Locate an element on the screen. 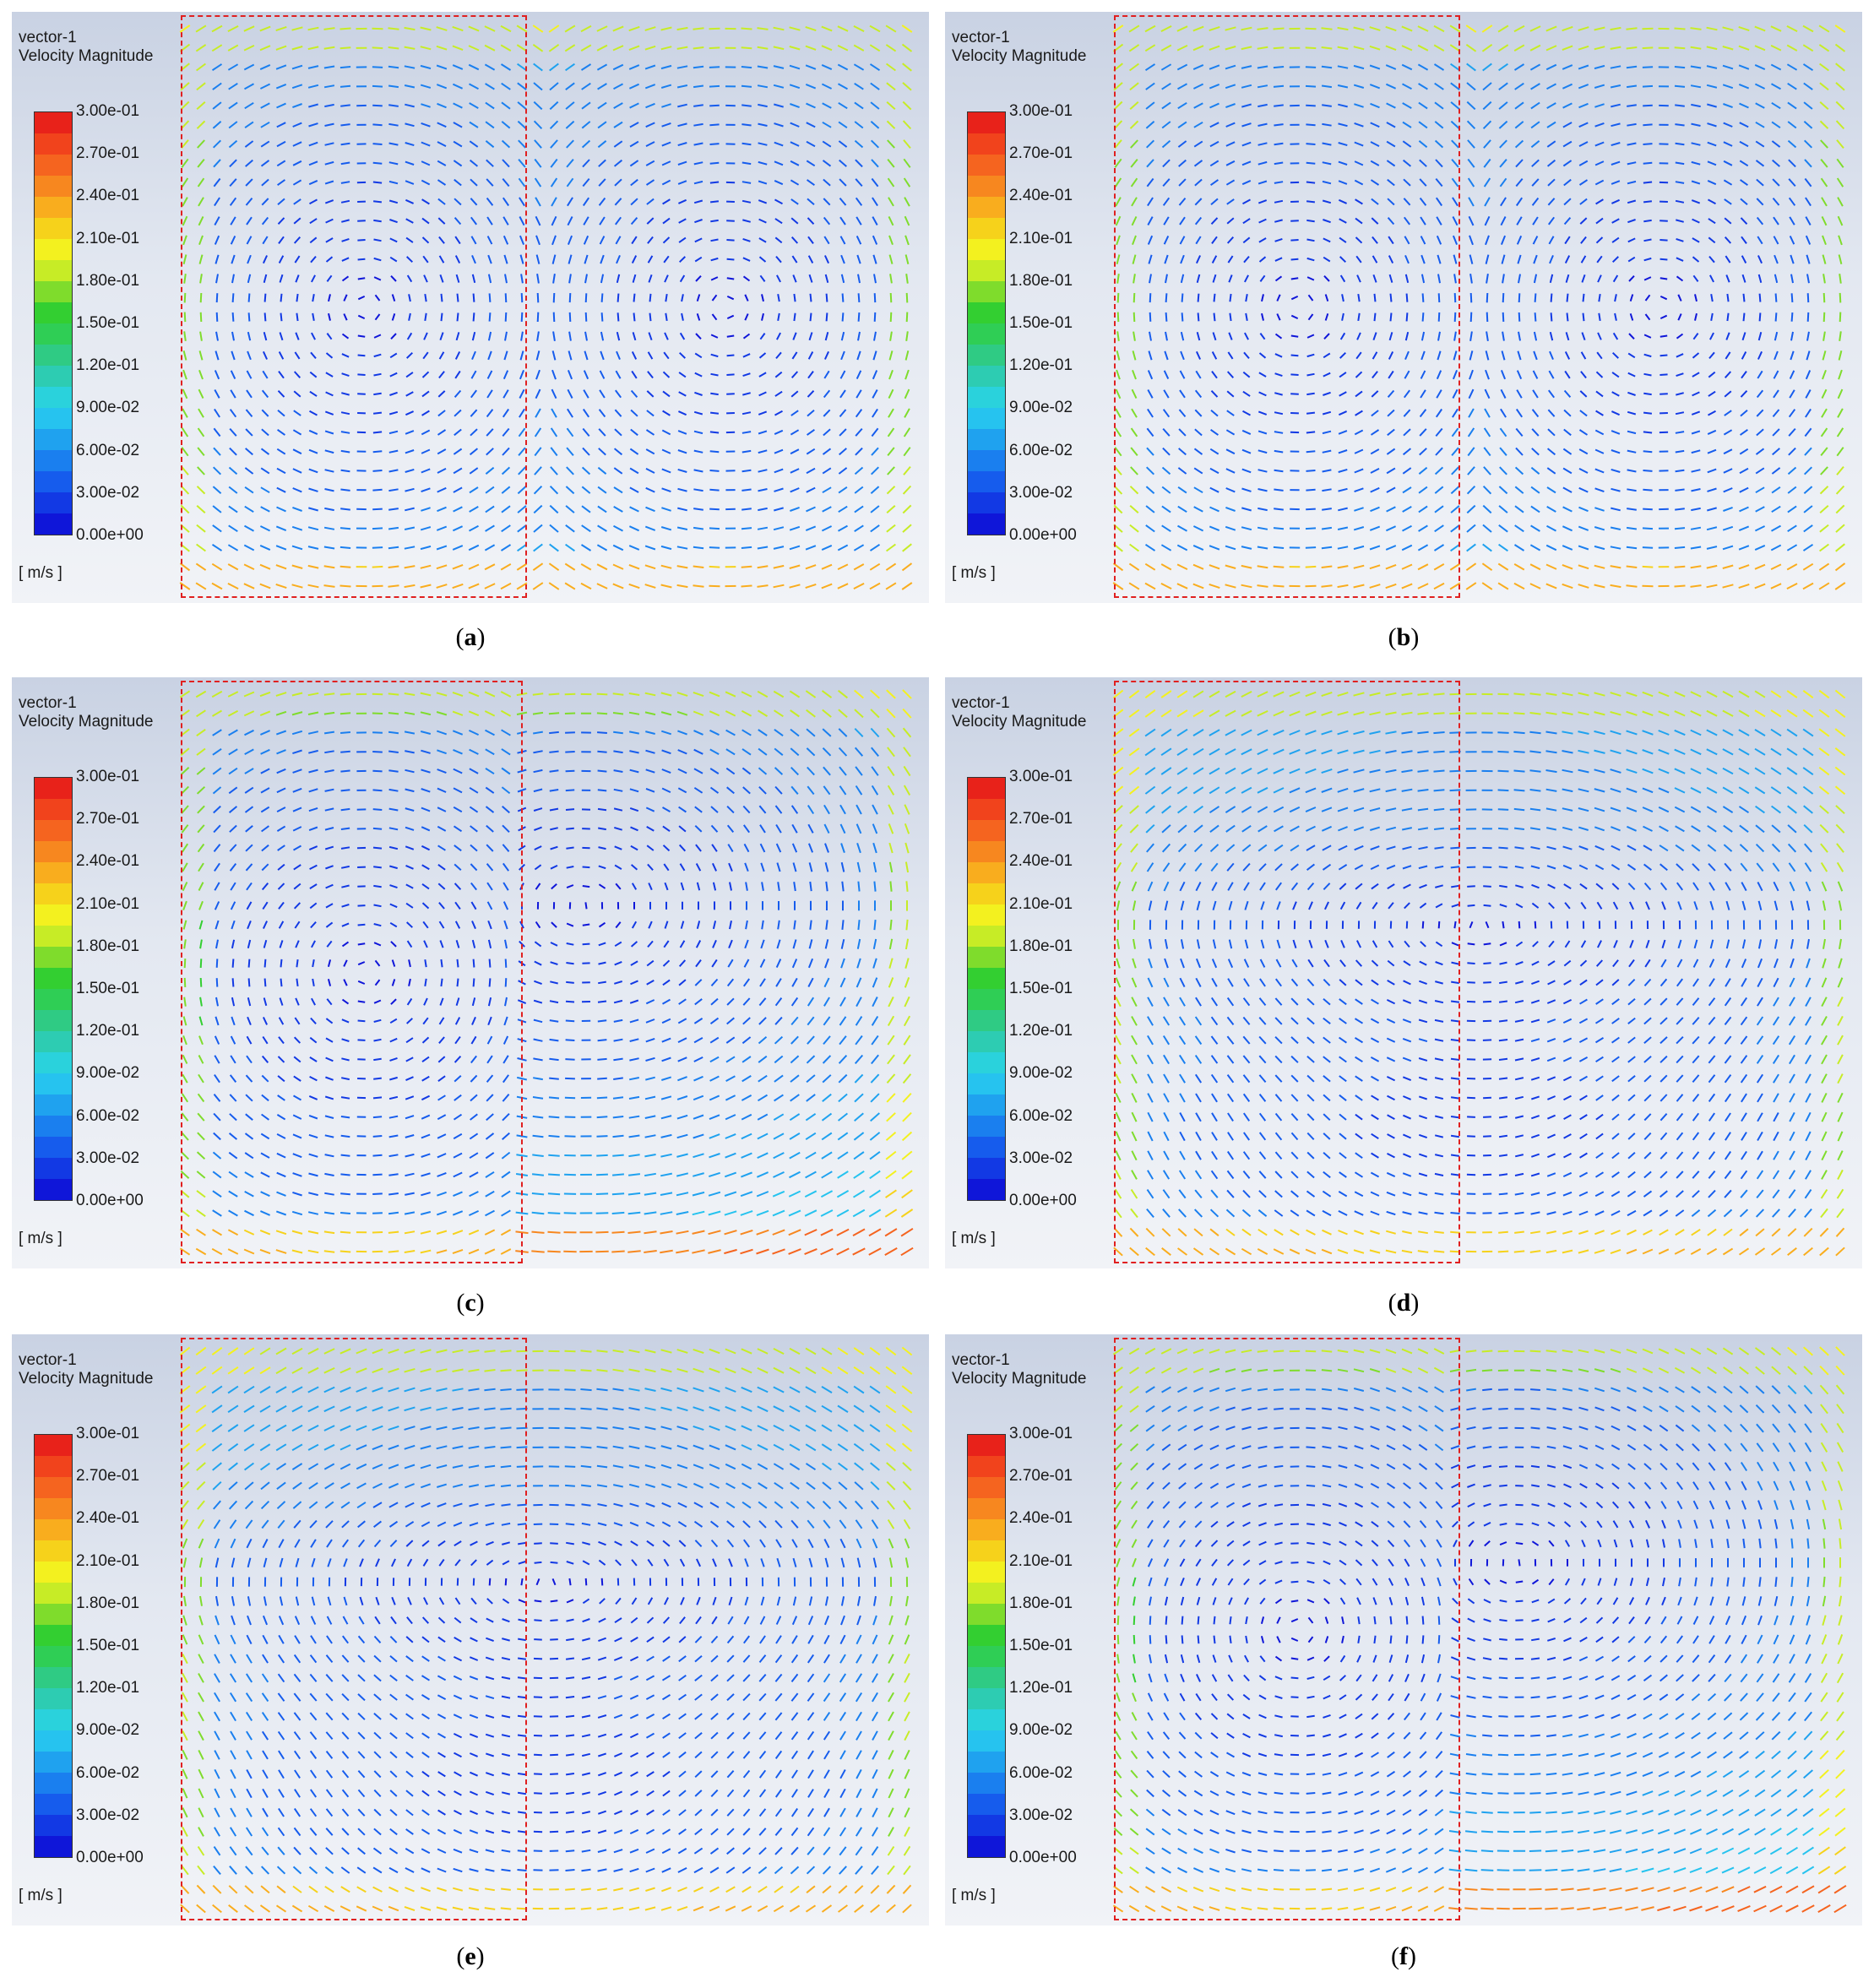 Image resolution: width=1874 pixels, height=1988 pixels. tick-label: 9.00e-02 is located at coordinates (1041, 408).